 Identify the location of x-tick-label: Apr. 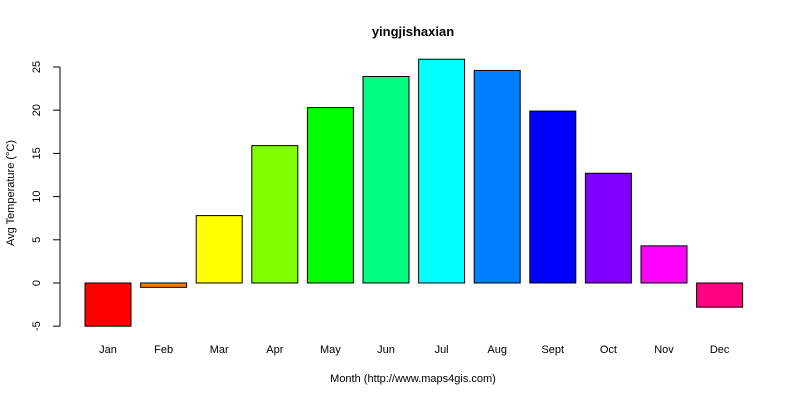
(274, 350).